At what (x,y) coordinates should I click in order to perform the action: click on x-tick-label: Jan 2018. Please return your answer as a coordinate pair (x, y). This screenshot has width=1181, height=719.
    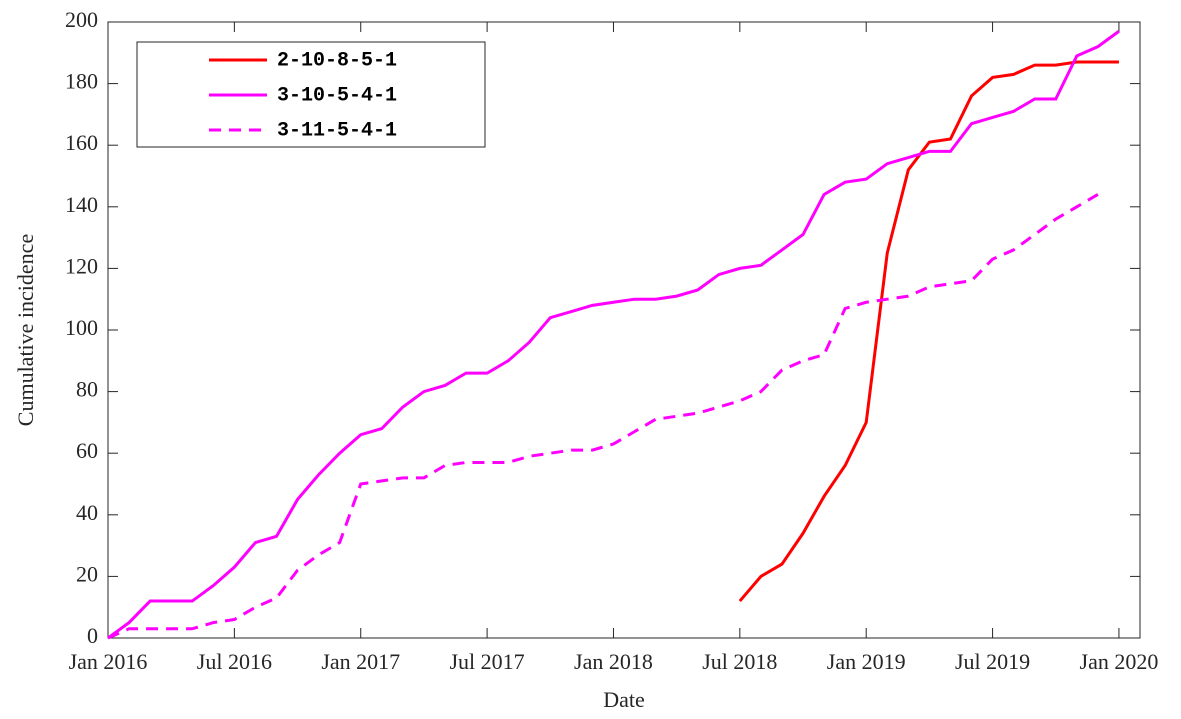
    Looking at the image, I should click on (613, 661).